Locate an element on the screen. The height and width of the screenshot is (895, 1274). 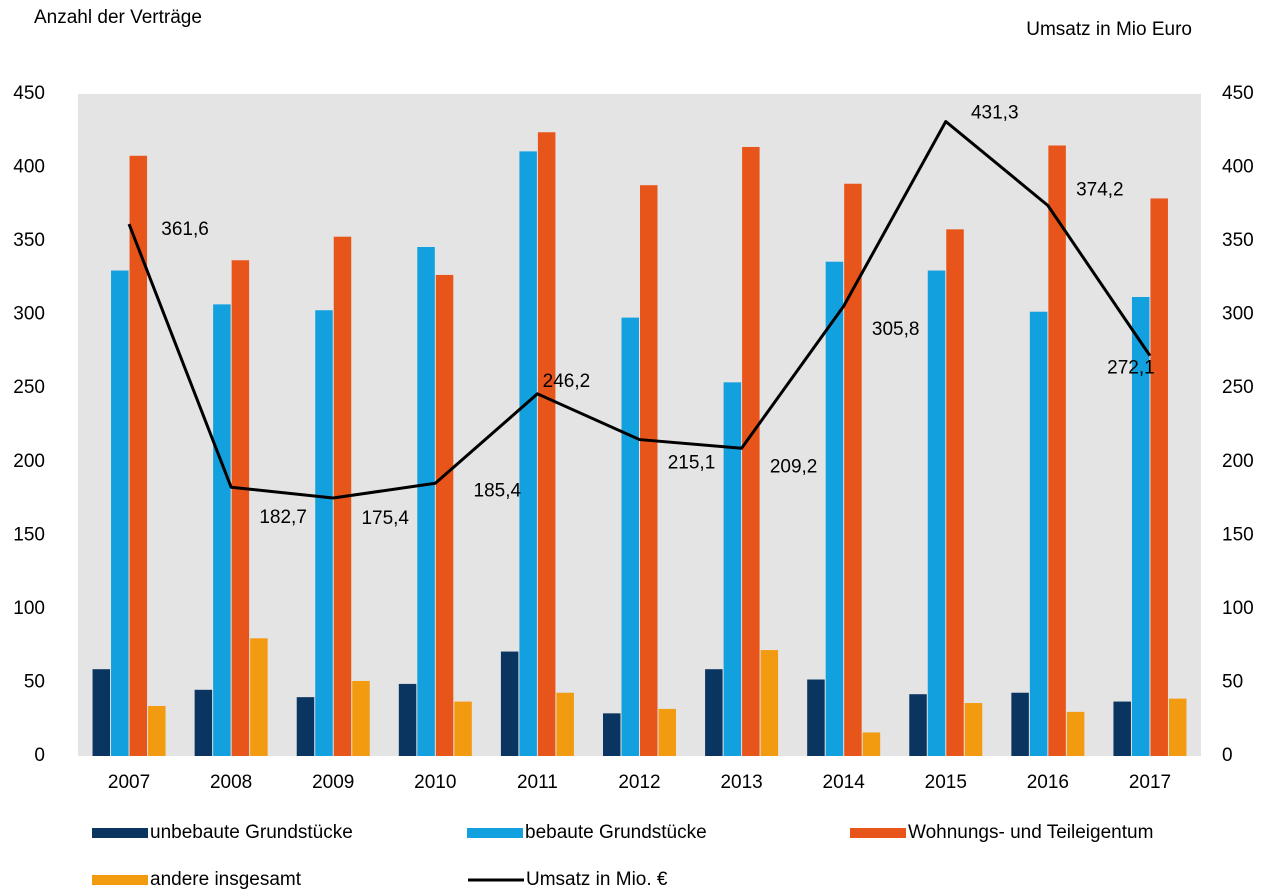
data-label: 175,4 is located at coordinates (385, 518).